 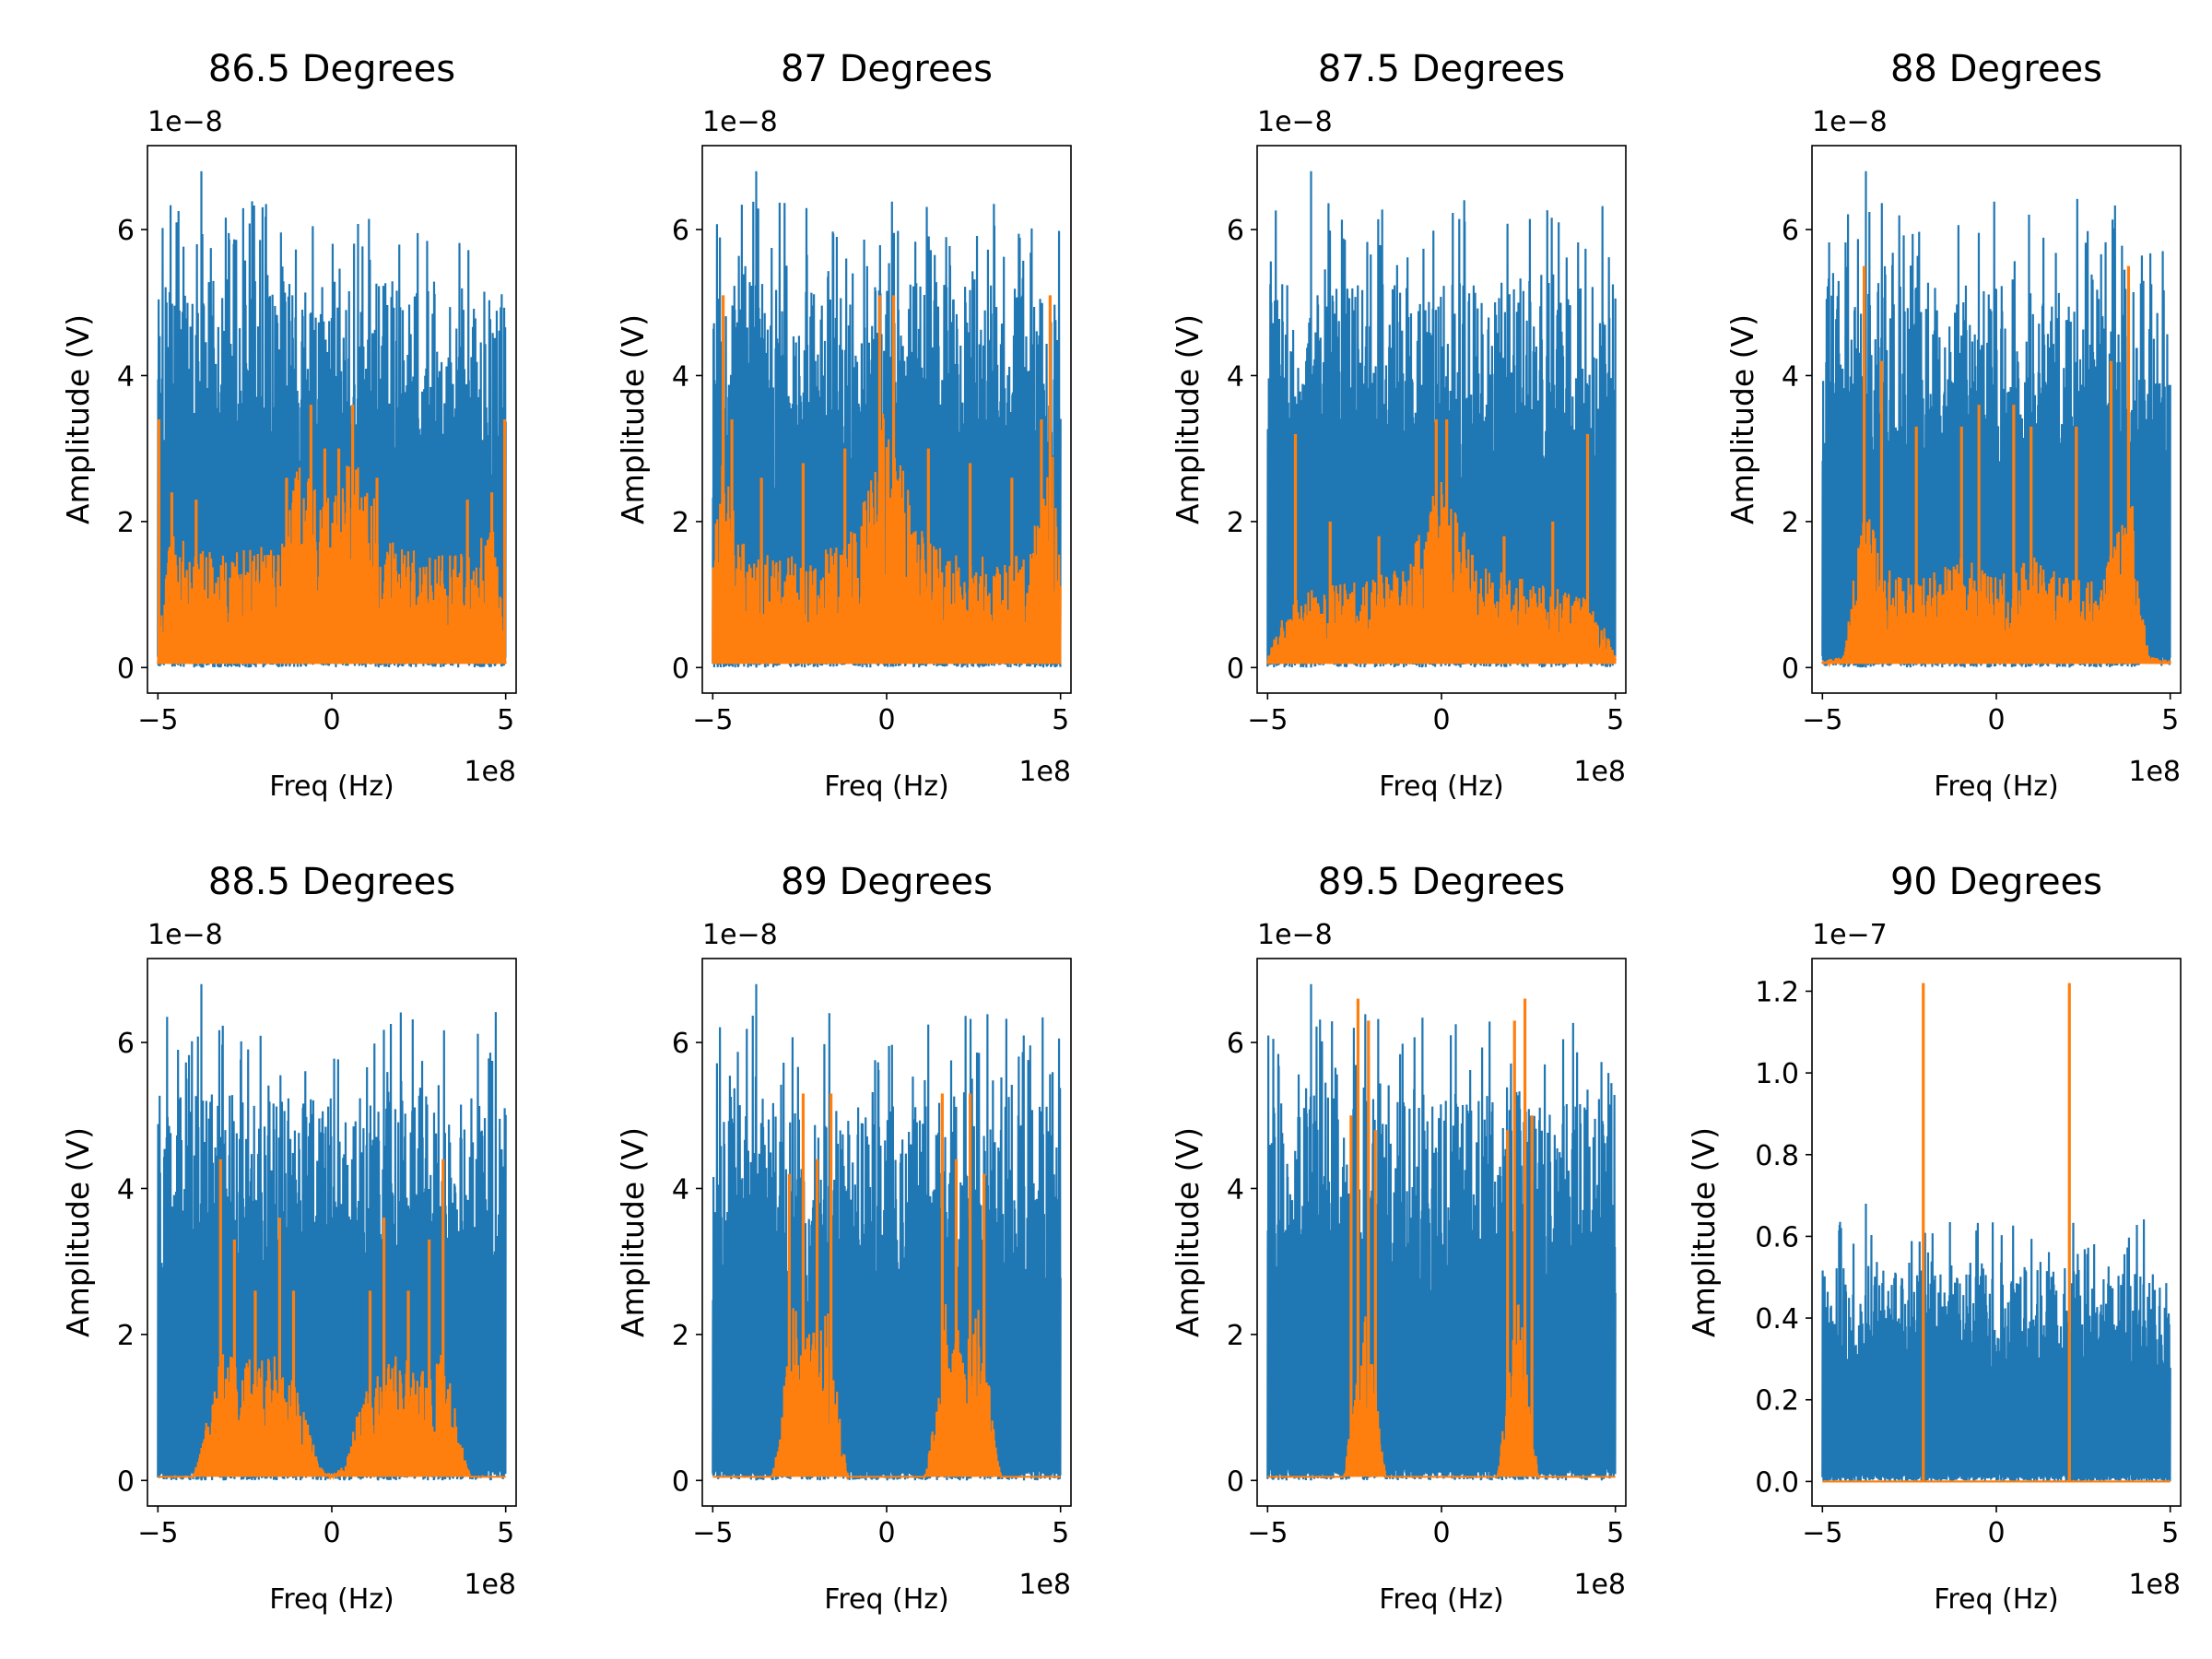 I want to click on y-tick-label: 1.0, so click(x=1777, y=1074).